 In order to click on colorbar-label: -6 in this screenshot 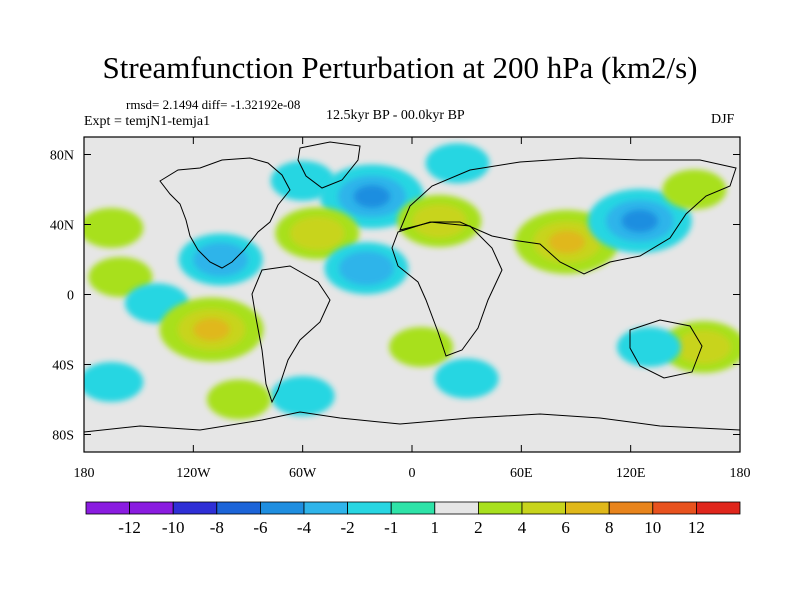, I will do `click(260, 527)`.